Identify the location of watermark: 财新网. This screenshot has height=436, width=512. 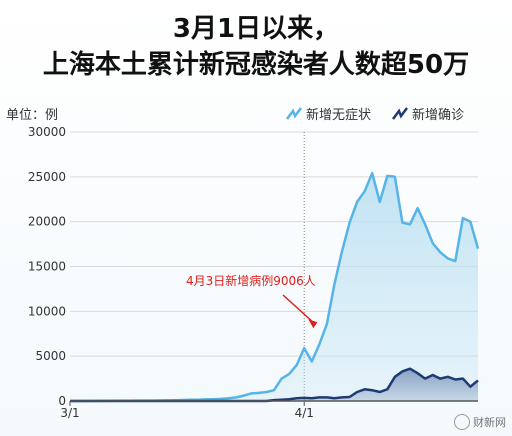
(480, 422).